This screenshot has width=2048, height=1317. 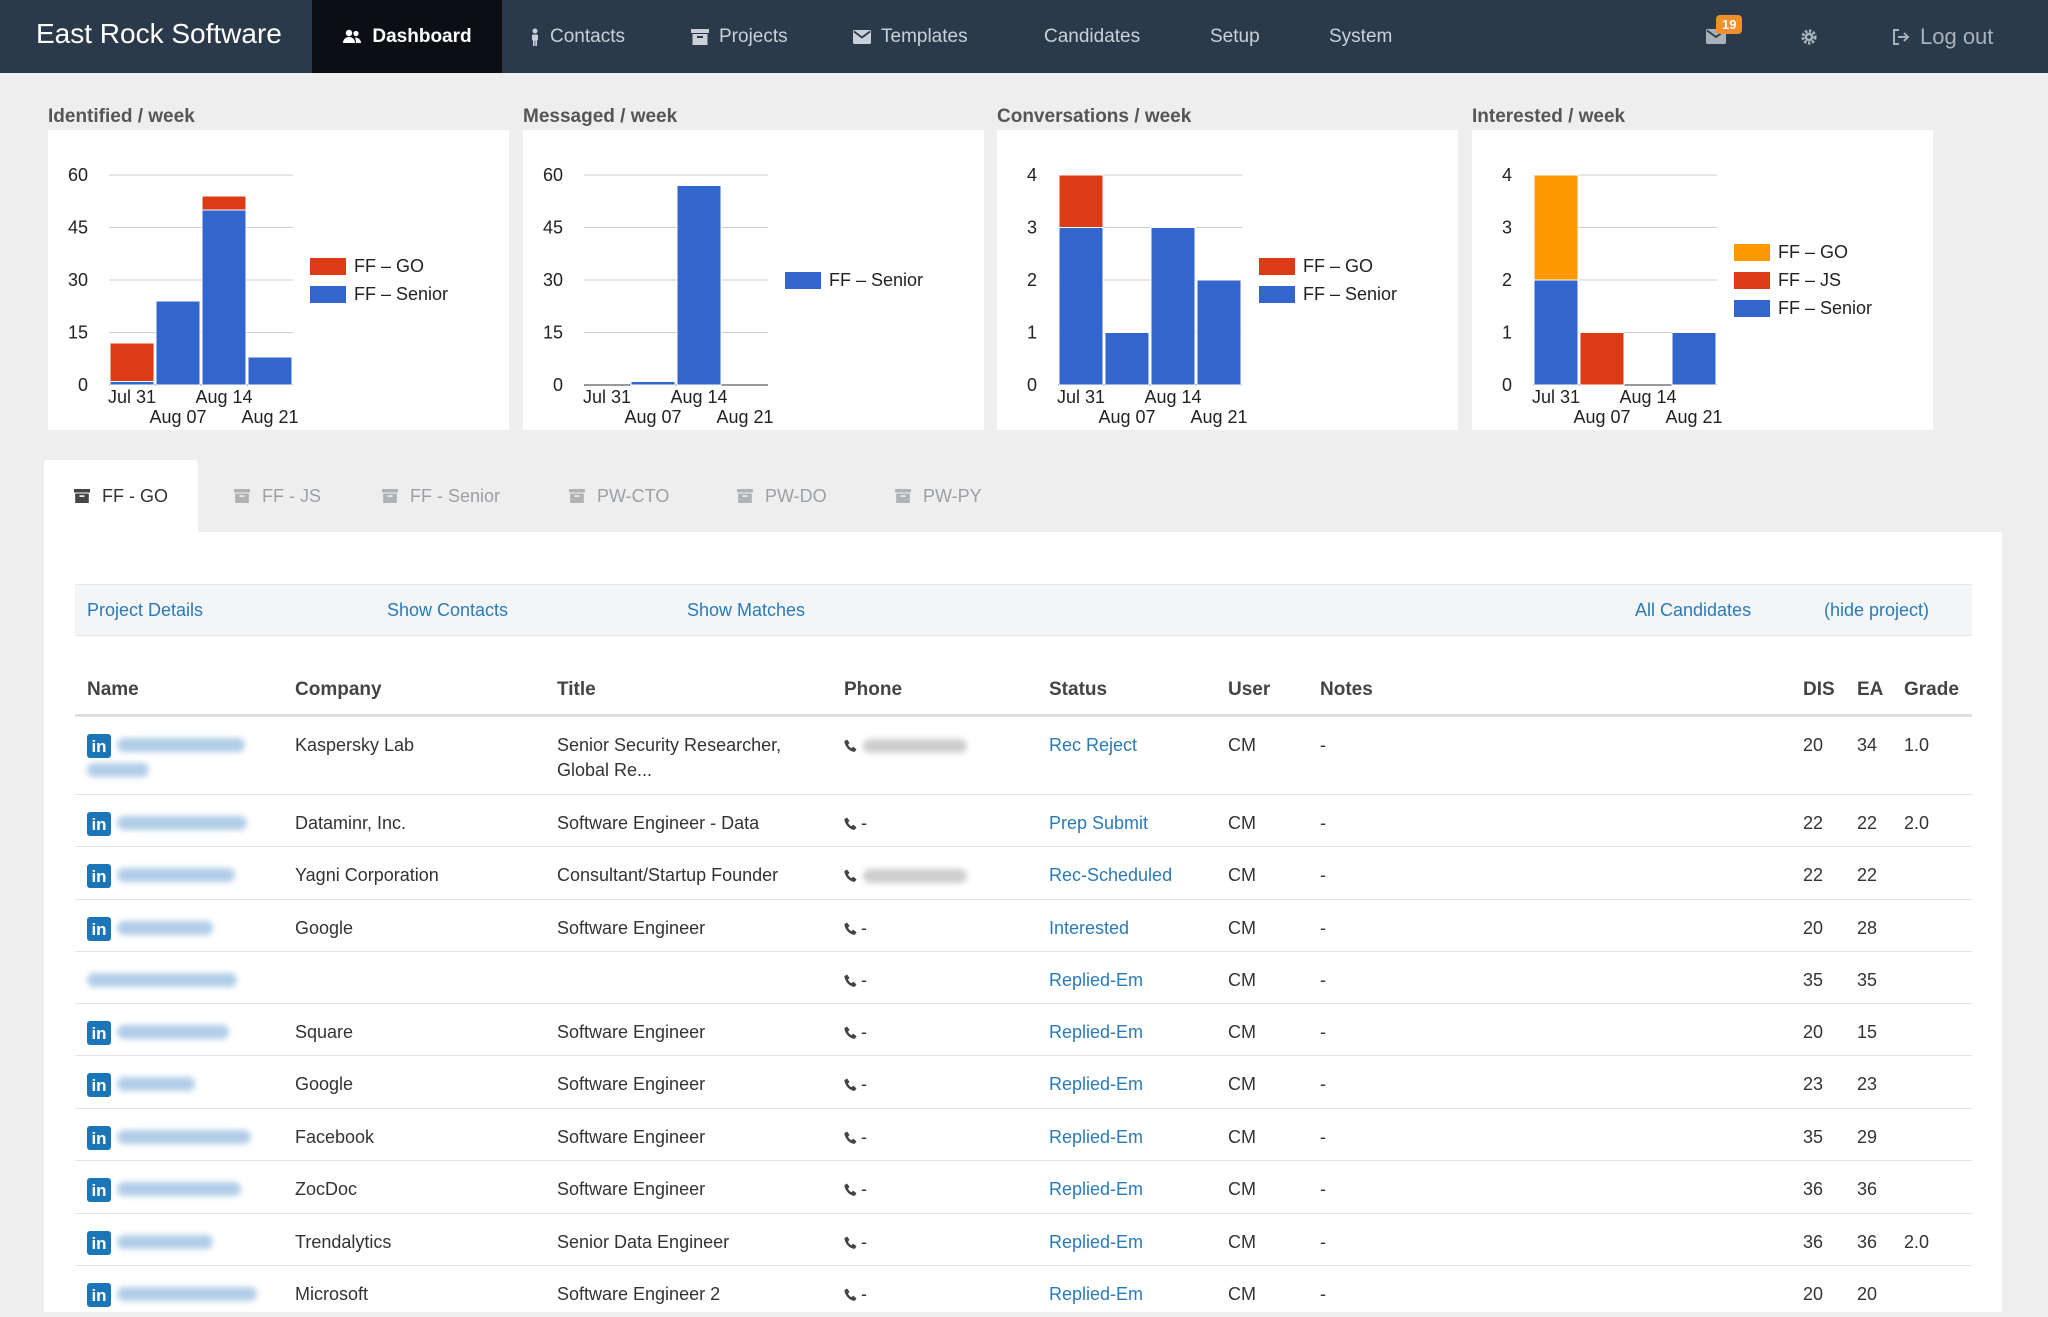 I want to click on all-candidates-link: All Candidates, so click(x=1693, y=610).